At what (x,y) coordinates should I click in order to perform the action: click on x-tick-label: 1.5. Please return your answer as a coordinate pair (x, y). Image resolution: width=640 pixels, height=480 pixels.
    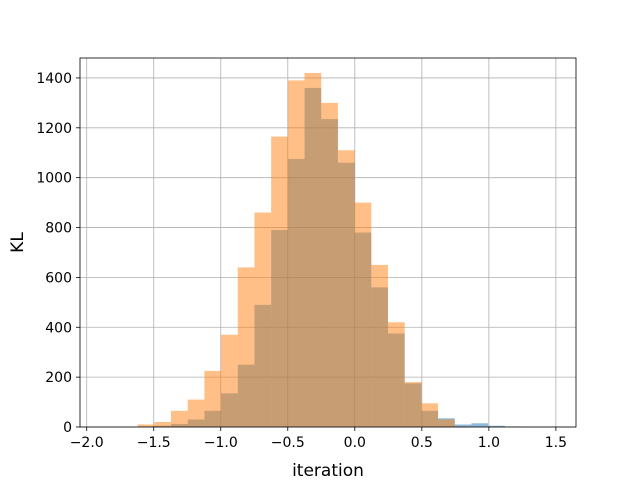
    Looking at the image, I should click on (556, 443).